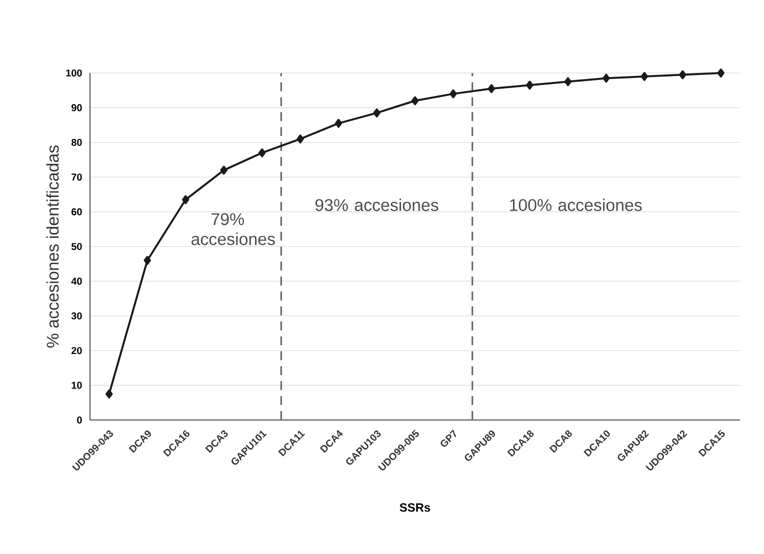 The width and height of the screenshot is (764, 554). Describe the element at coordinates (79, 420) in the screenshot. I see `y-tick-label: 0` at that location.